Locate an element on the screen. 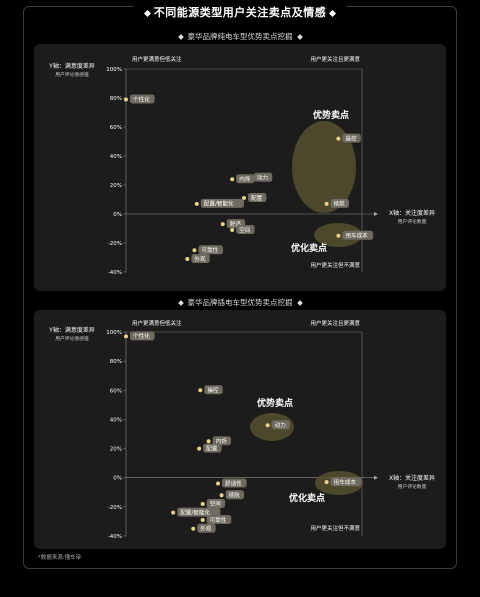 The width and height of the screenshot is (480, 597). main-title-text: 不同能源类型用户关注卖点及情感 is located at coordinates (240, 12).